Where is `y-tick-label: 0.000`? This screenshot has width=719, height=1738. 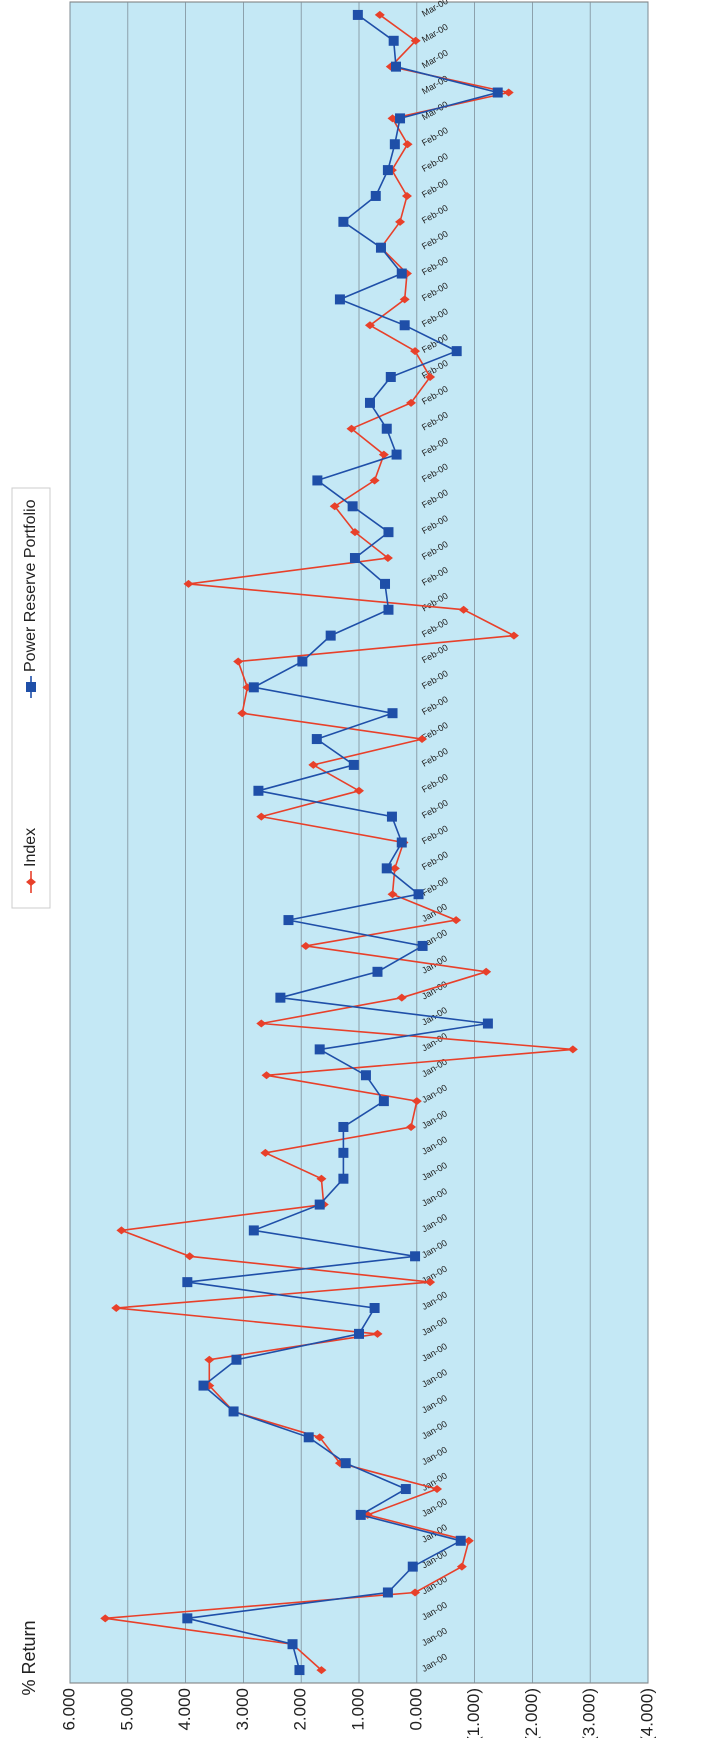
y-tick-label: 0.000 is located at coordinates (415, 1709).